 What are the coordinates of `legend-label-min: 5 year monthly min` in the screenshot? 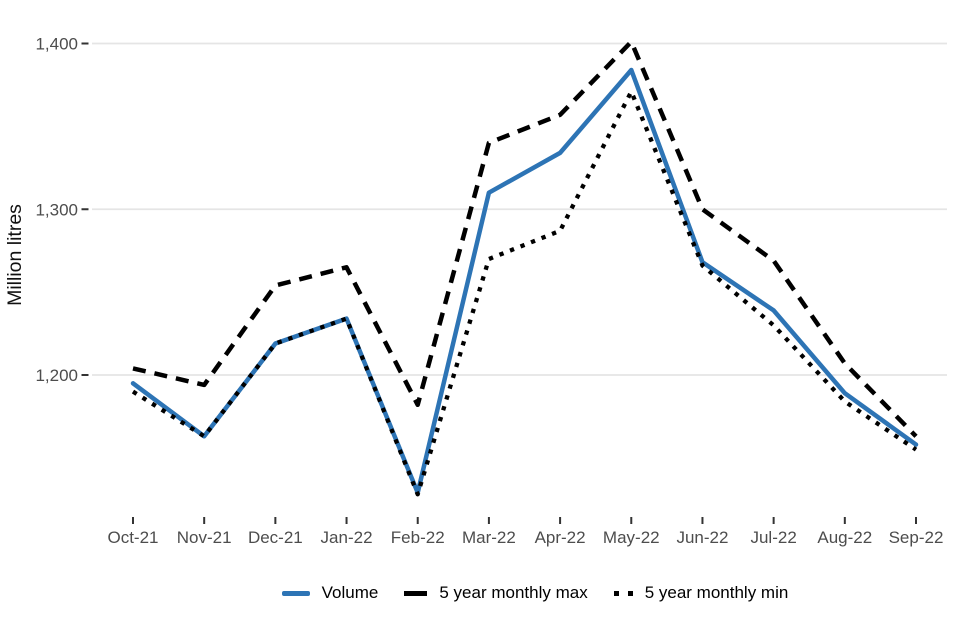 It's located at (716, 592).